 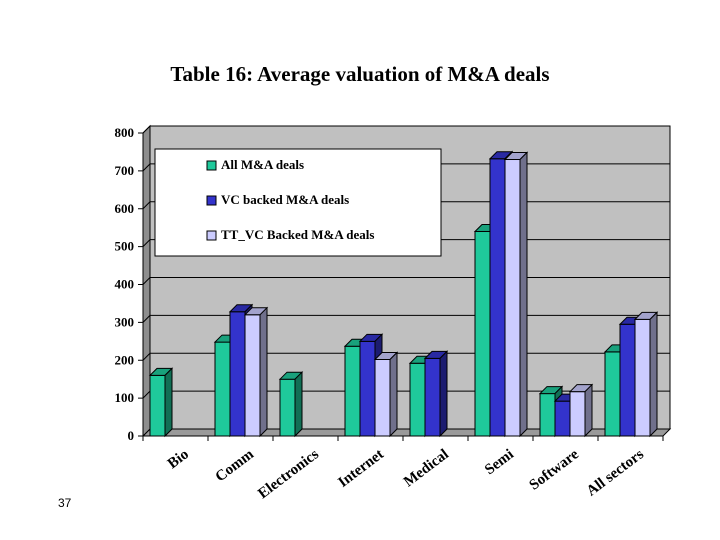 I want to click on legend-box, so click(x=298, y=202).